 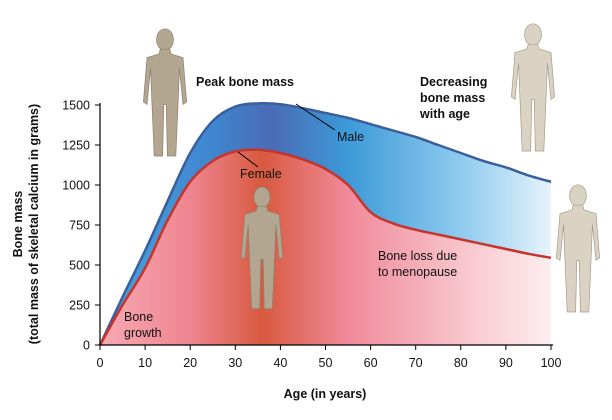 I want to click on x-tick-label: 50, so click(x=326, y=363).